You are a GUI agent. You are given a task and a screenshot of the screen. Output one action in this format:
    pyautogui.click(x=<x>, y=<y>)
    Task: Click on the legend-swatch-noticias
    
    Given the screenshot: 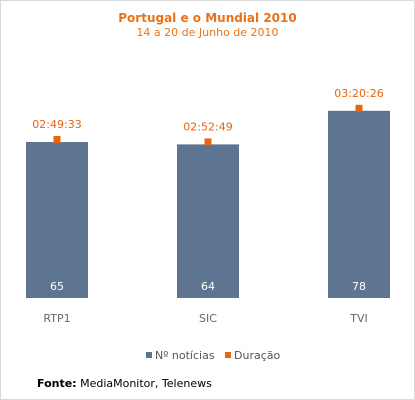 What is the action you would take?
    pyautogui.click(x=149, y=355)
    